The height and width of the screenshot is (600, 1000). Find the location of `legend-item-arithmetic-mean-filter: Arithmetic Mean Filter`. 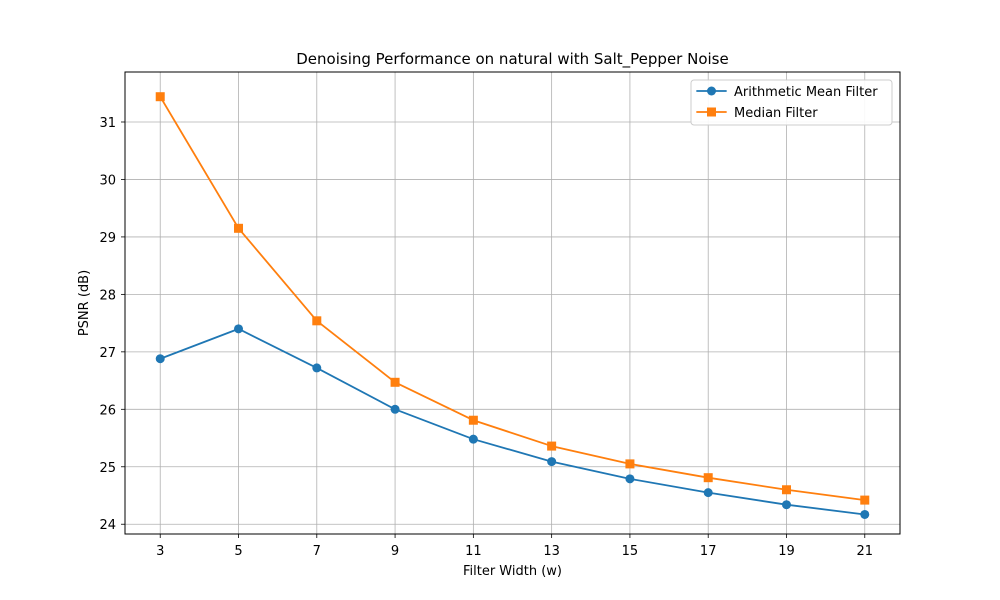

legend-item-arithmetic-mean-filter: Arithmetic Mean Filter is located at coordinates (787, 92).